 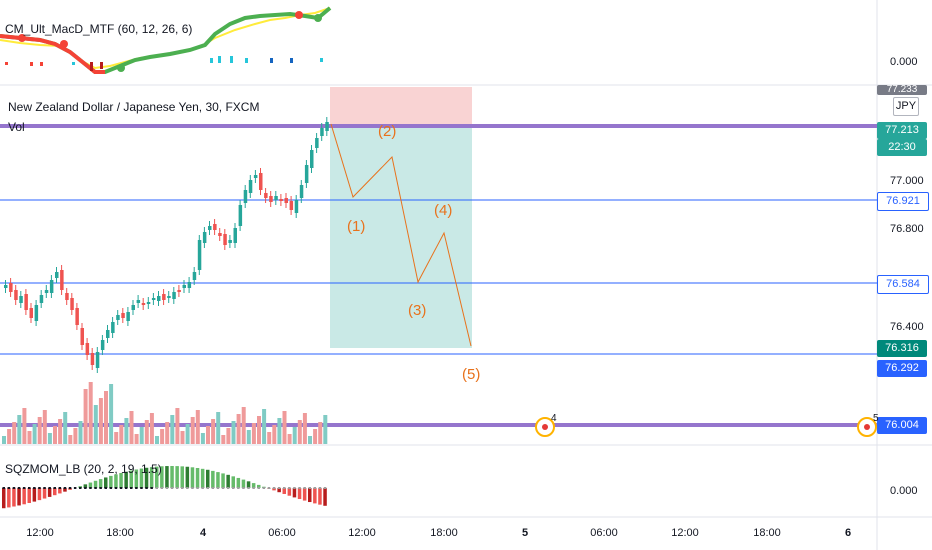 What do you see at coordinates (99, 29) in the screenshot?
I see `macd-indicator-title: CM_Ult_MacD_MTF (60, 12, 26, 6)` at bounding box center [99, 29].